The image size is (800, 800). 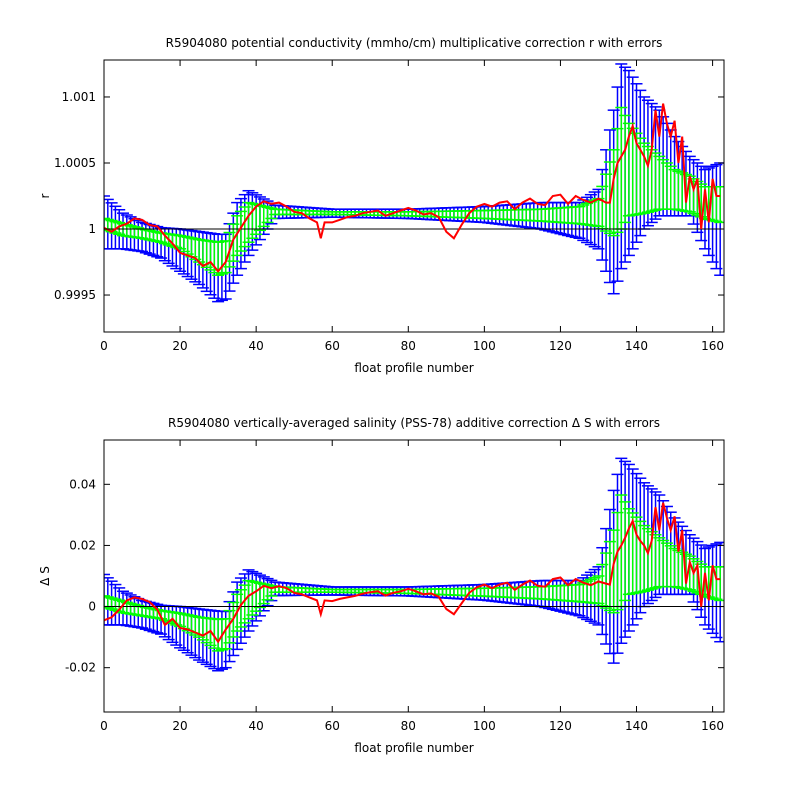 I want to click on correction-series-line, so click(x=412, y=573).